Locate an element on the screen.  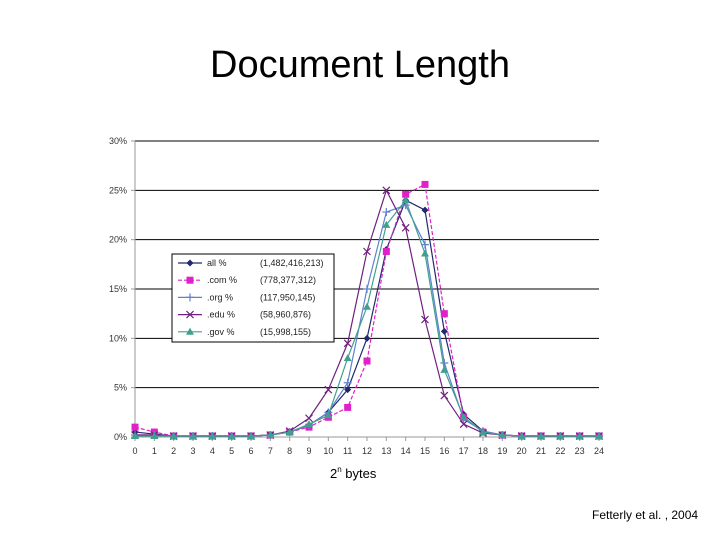
legend-entry: .edu % (58,960,876) is located at coordinates (244, 315).